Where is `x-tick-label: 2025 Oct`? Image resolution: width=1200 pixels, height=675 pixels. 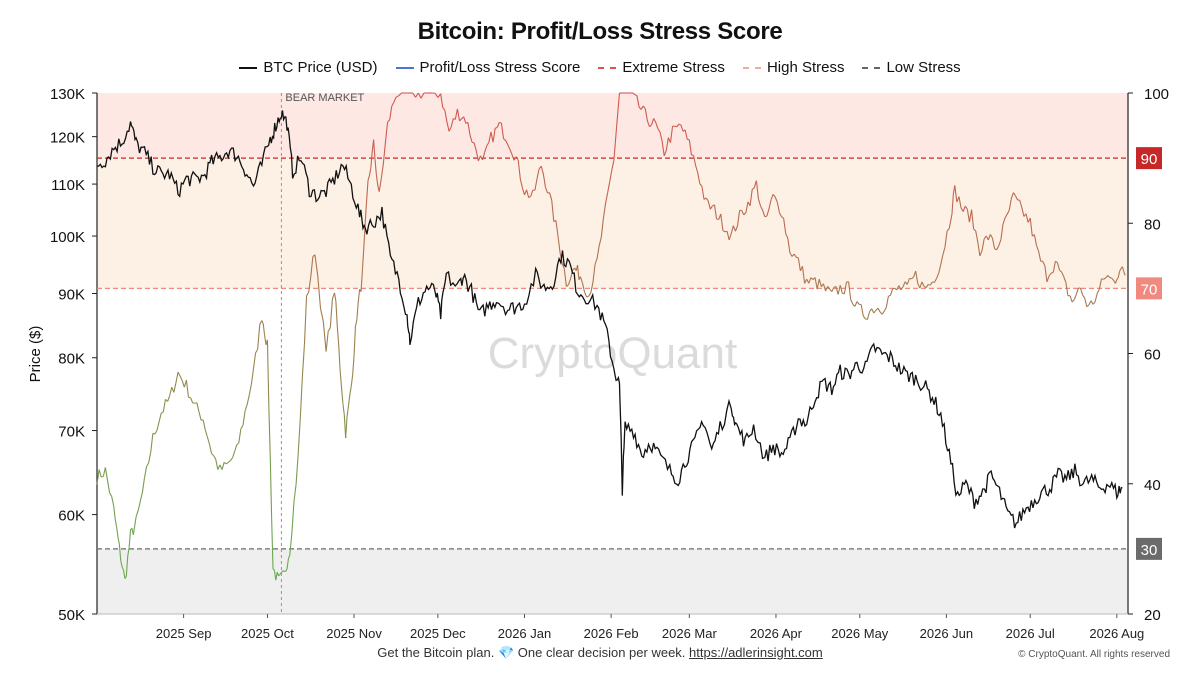
x-tick-label: 2025 Oct is located at coordinates (267, 633).